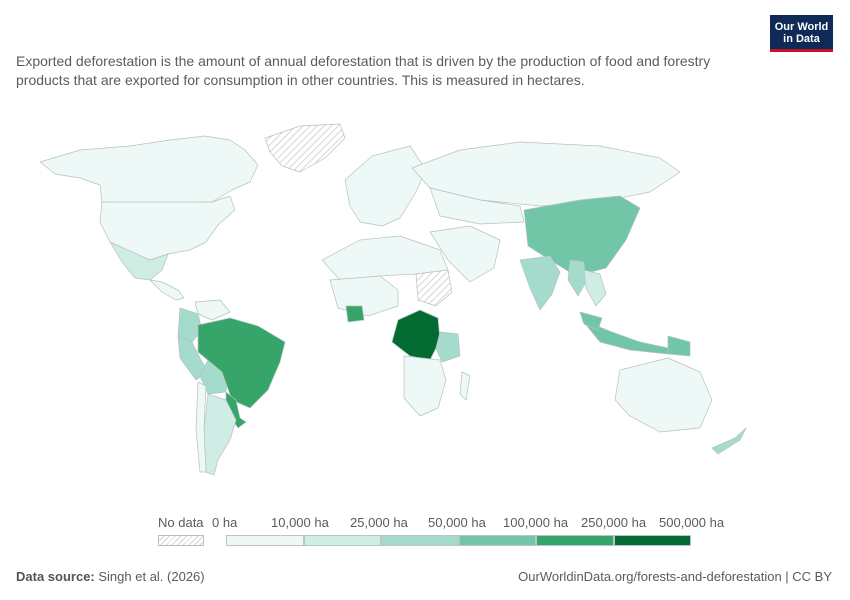 The image size is (850, 600). What do you see at coordinates (448, 347) in the screenshot?
I see `country-tanzania` at bounding box center [448, 347].